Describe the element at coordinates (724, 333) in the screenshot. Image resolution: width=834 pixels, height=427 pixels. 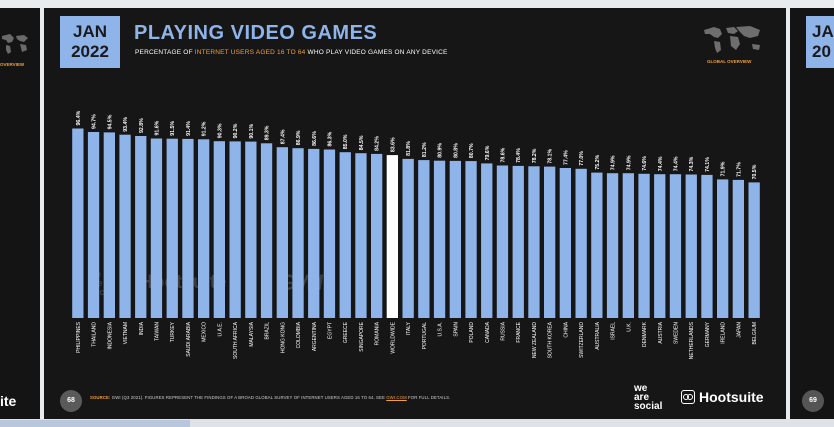
I see `category-label: IRELAND` at that location.